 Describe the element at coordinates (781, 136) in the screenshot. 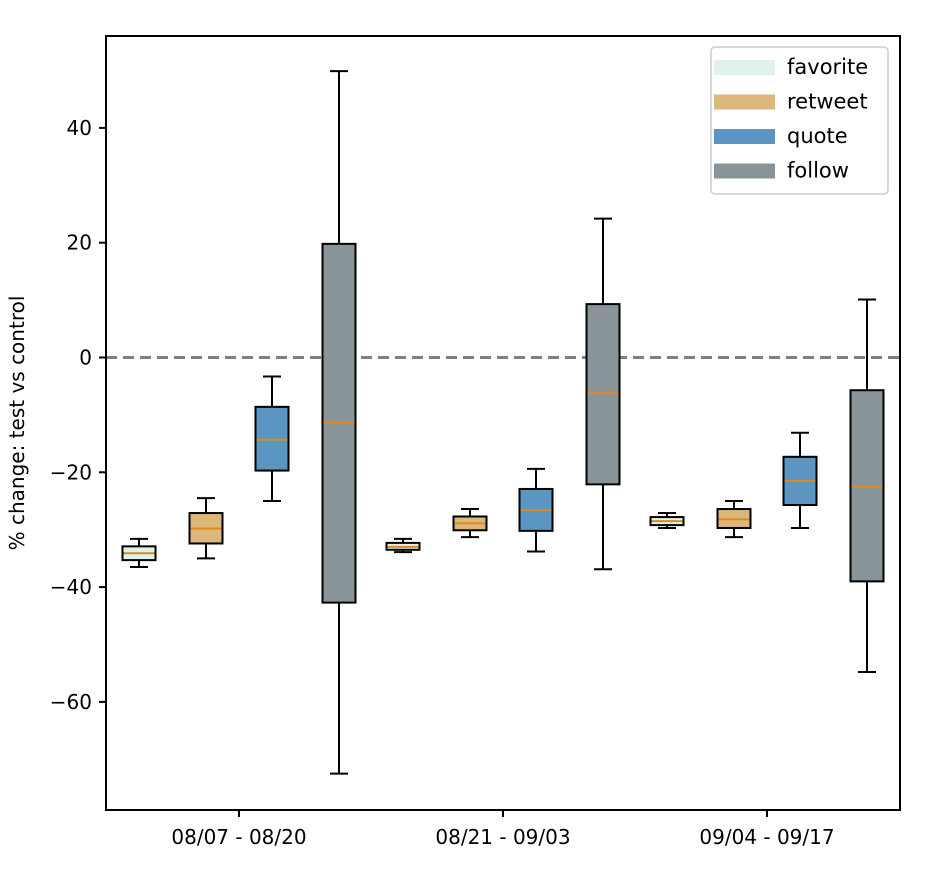

I see `legend-item-quote: quote` at that location.